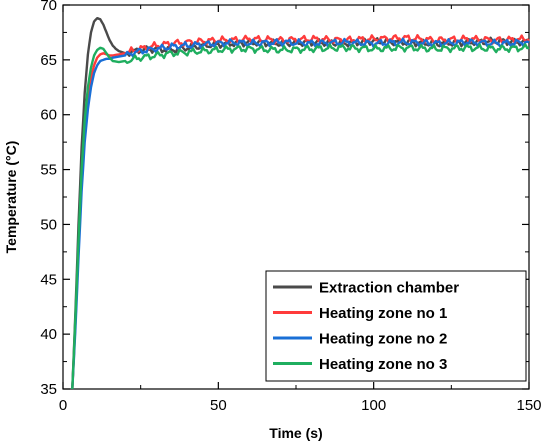 The image size is (550, 445). What do you see at coordinates (48, 224) in the screenshot?
I see `y-tick-label: 50` at bounding box center [48, 224].